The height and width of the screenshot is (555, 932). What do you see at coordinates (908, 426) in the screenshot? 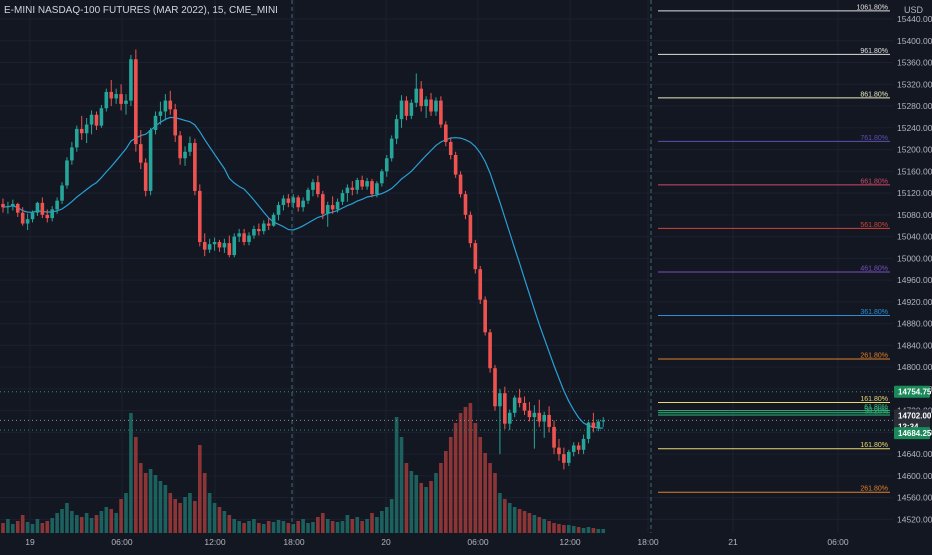
I see `price-tag-text: 12:34` at bounding box center [908, 426].